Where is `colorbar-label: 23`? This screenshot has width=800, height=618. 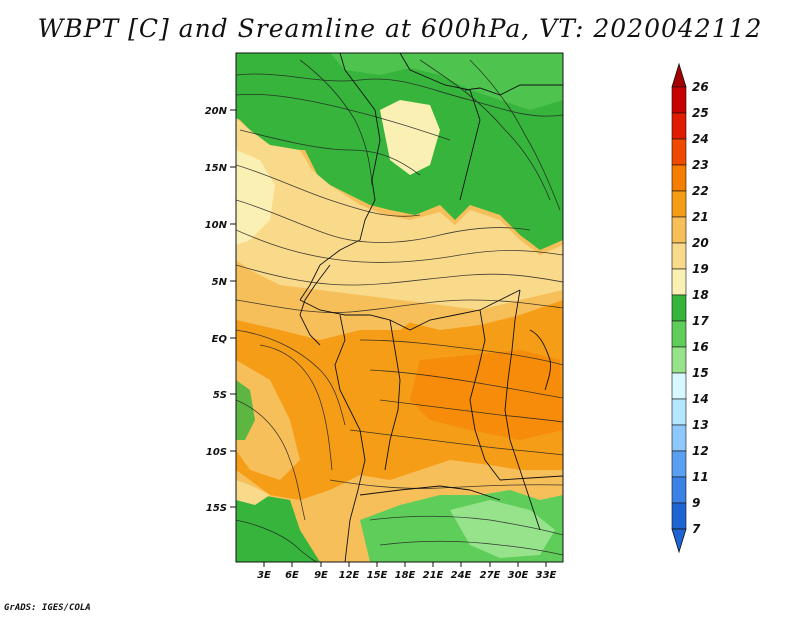 colorbar-label: 23 is located at coordinates (700, 165).